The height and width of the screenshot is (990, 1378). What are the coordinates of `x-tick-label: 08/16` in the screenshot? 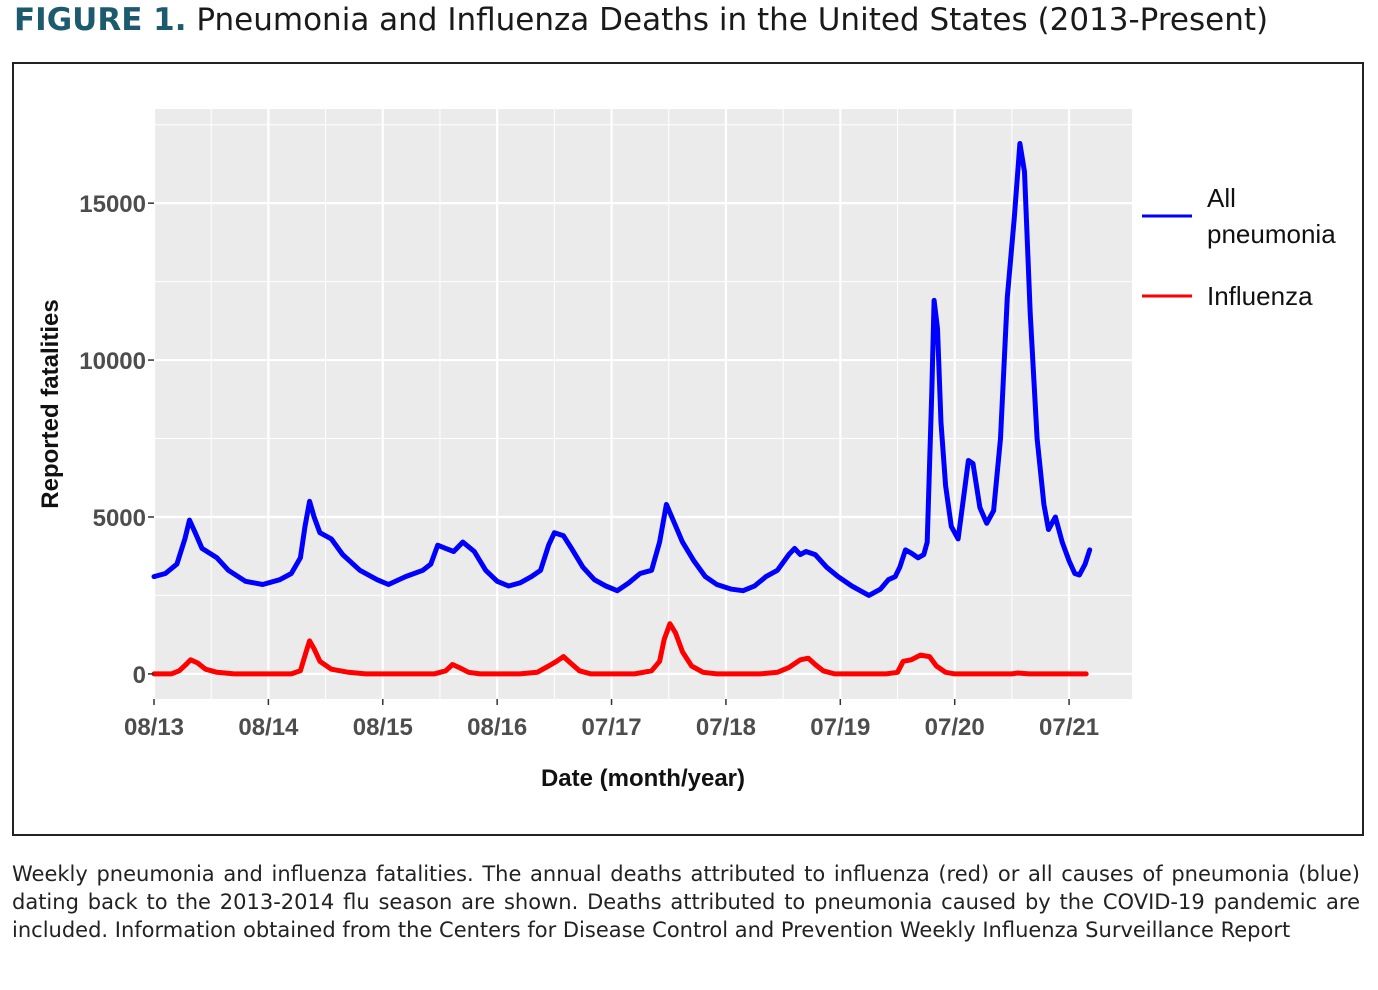 It's located at (497, 727).